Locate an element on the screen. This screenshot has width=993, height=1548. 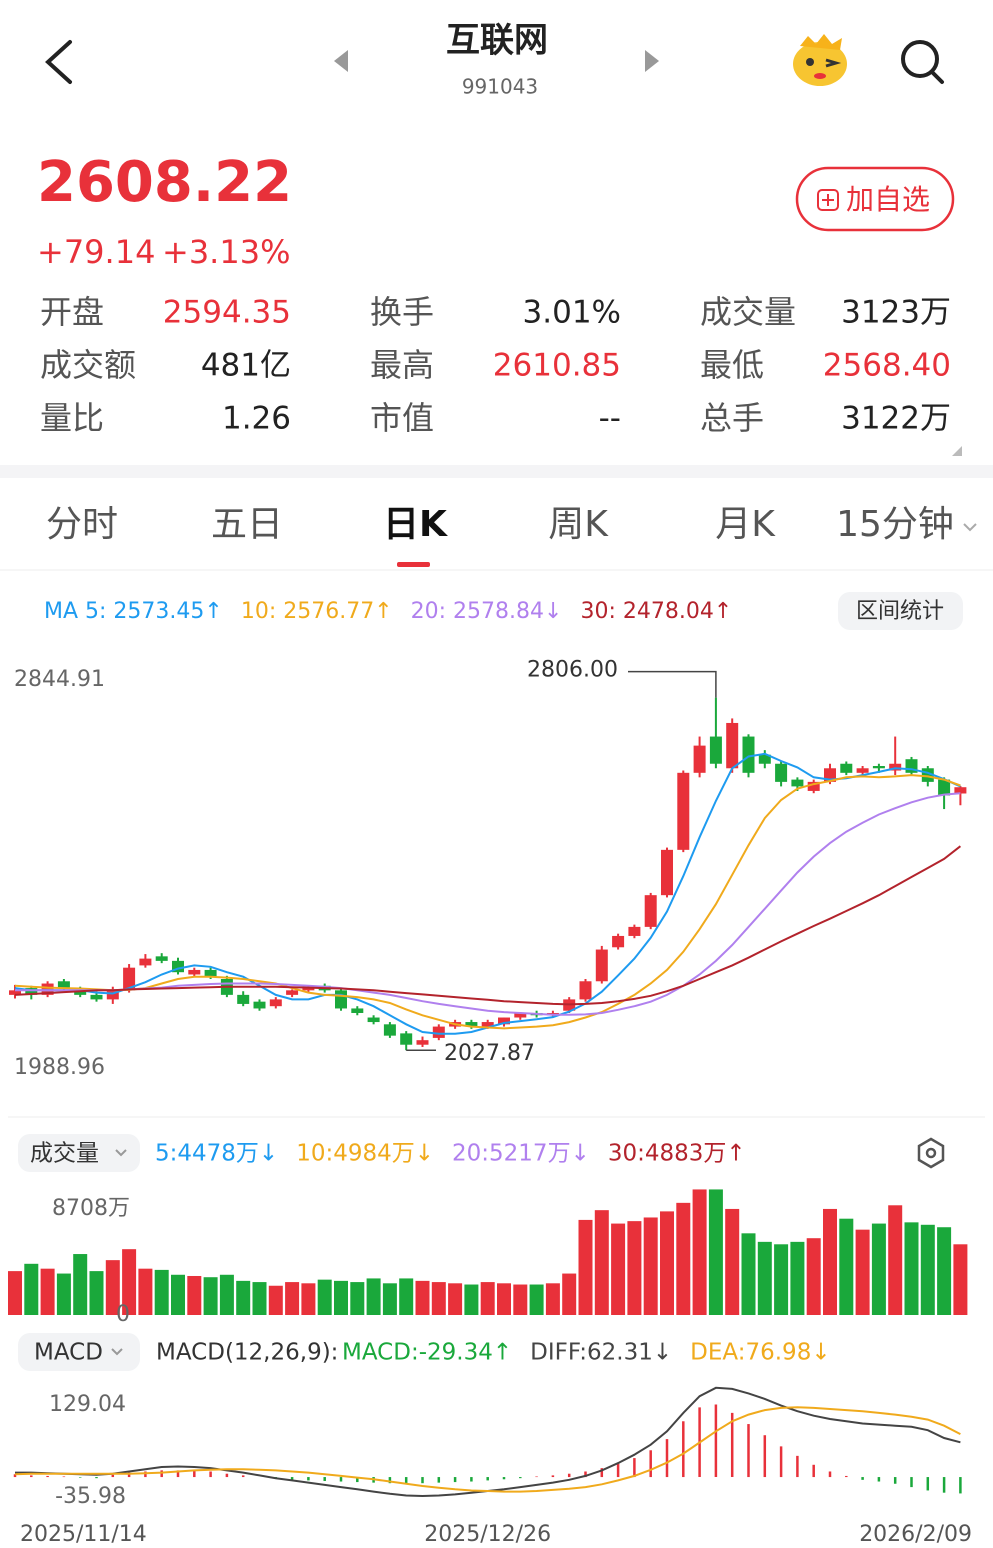
ma-legend: 20: 2578.84↓ is located at coordinates (487, 611).